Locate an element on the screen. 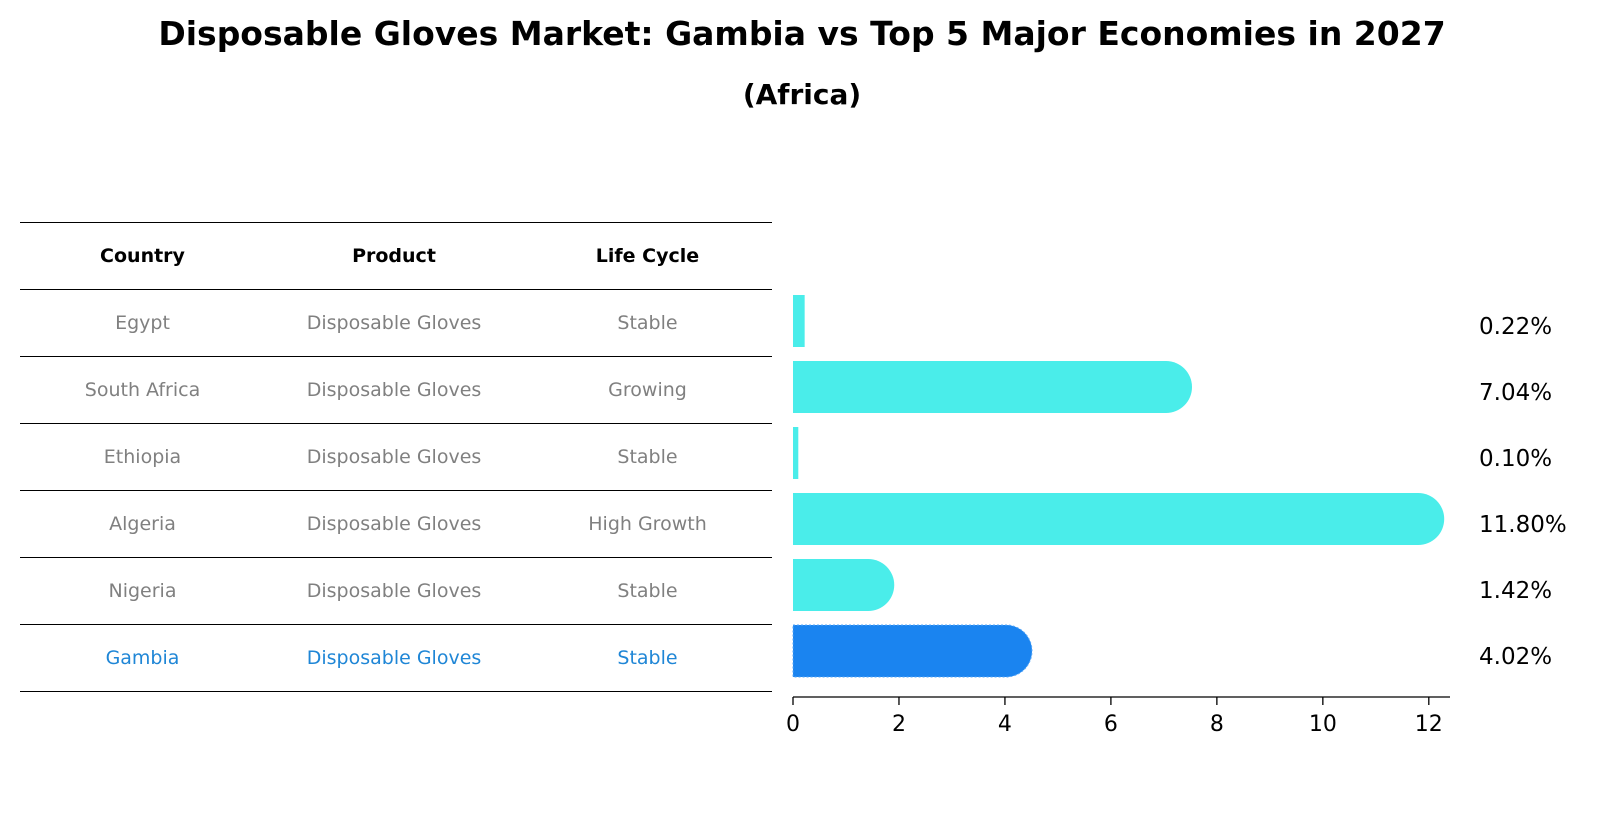 This screenshot has width=1604, height=823. country-cell: South Africa is located at coordinates (142, 390).